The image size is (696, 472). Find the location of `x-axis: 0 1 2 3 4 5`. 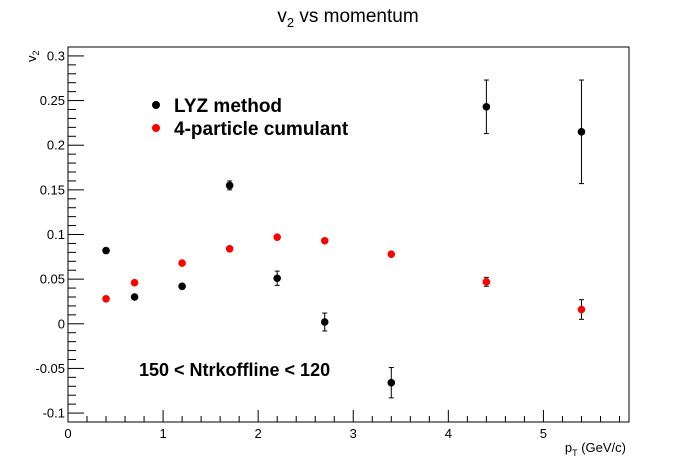

x-axis: 0 1 2 3 4 5 is located at coordinates (342, 425).